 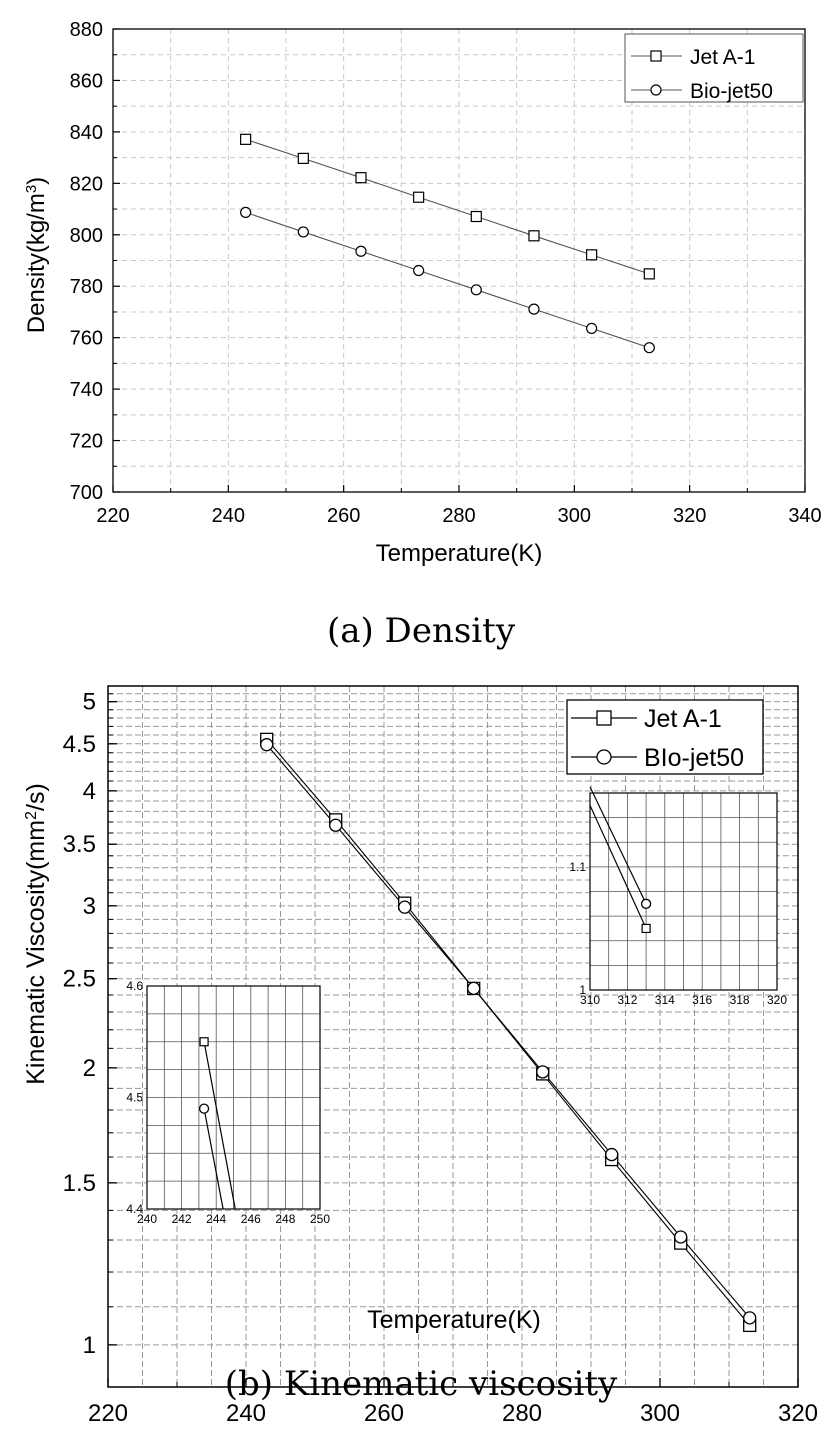 What do you see at coordinates (702, 1000) in the screenshot?
I see `inset-x-tick-label: 316` at bounding box center [702, 1000].